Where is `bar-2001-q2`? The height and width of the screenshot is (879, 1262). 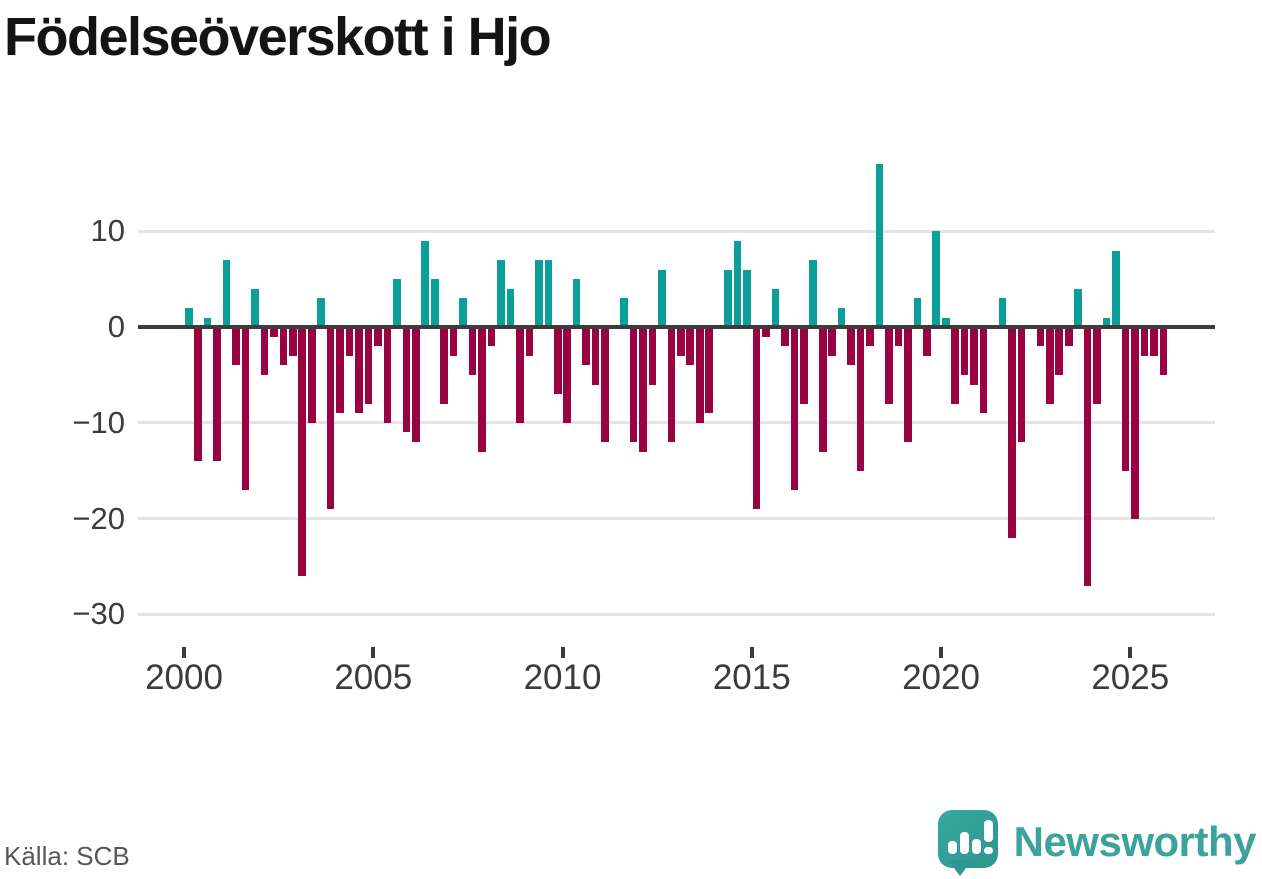 bar-2001-q2 is located at coordinates (236, 346).